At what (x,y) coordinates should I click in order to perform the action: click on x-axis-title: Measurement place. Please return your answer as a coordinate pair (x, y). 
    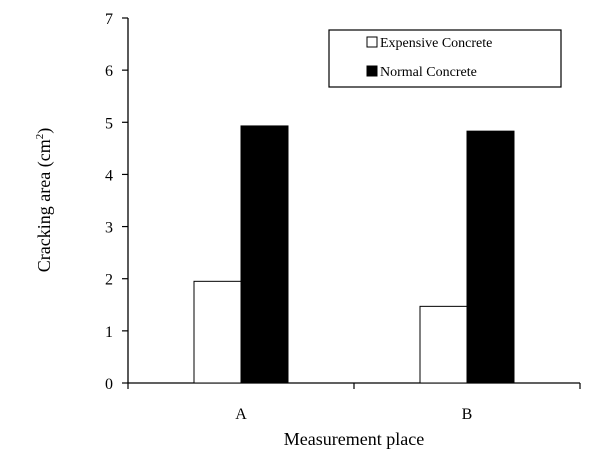
    Looking at the image, I should click on (354, 439).